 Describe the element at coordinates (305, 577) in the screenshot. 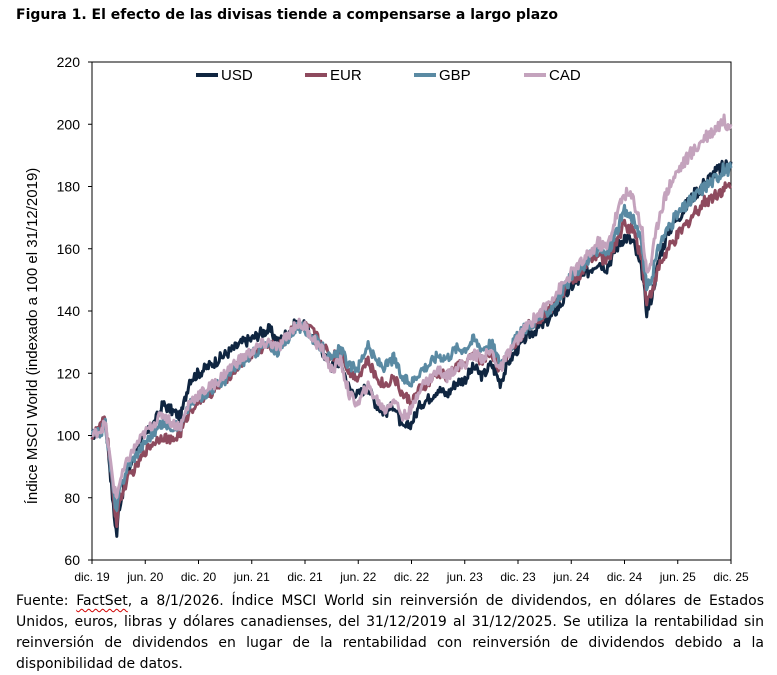

I see `x-tick-label: dic. 21` at that location.